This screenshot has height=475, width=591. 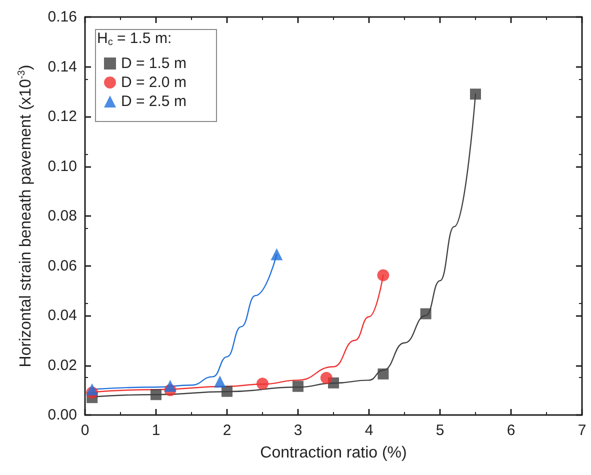 What do you see at coordinates (62, 166) in the screenshot?
I see `y-tick-label: 0.10` at bounding box center [62, 166].